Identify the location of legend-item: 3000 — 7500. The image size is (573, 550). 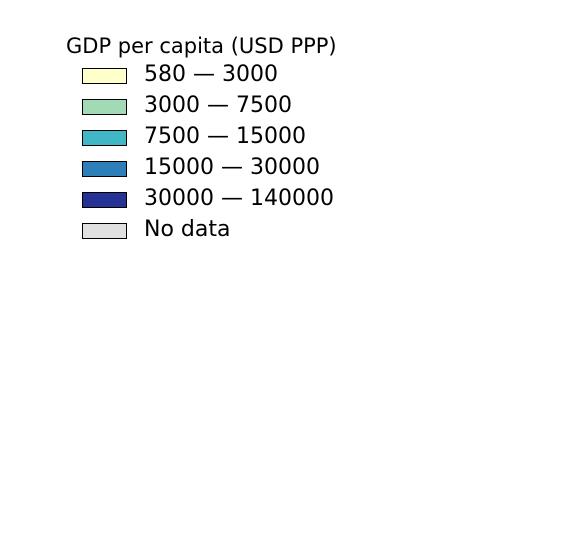
(226, 110).